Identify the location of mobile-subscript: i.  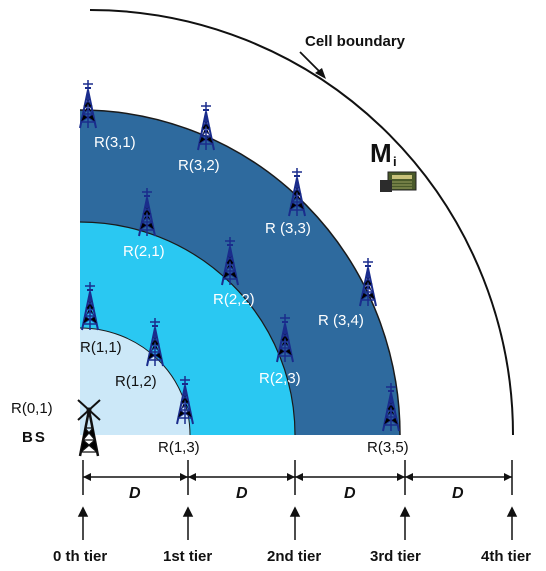
(395, 161).